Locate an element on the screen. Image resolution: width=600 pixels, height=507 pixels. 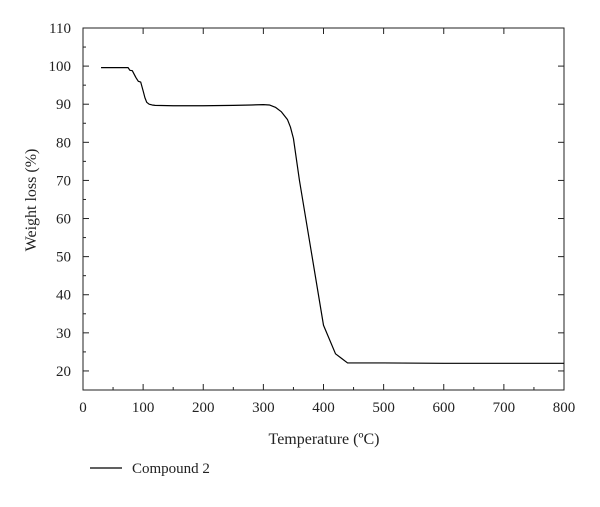
y-tick-label-40: 40 is located at coordinates (63, 296).